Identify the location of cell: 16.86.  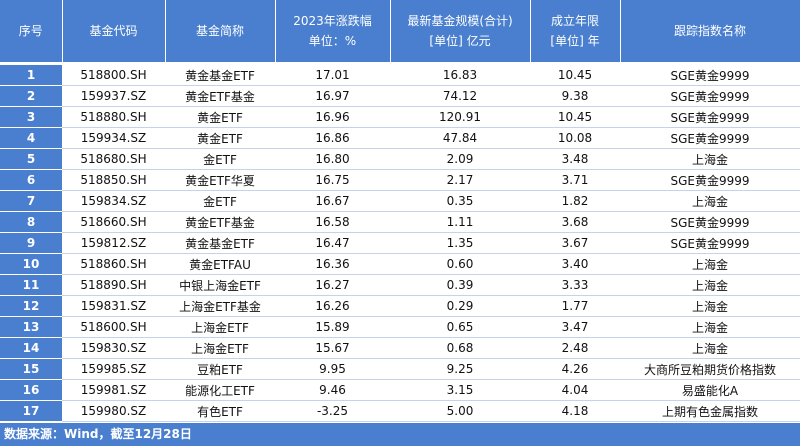
(332, 138).